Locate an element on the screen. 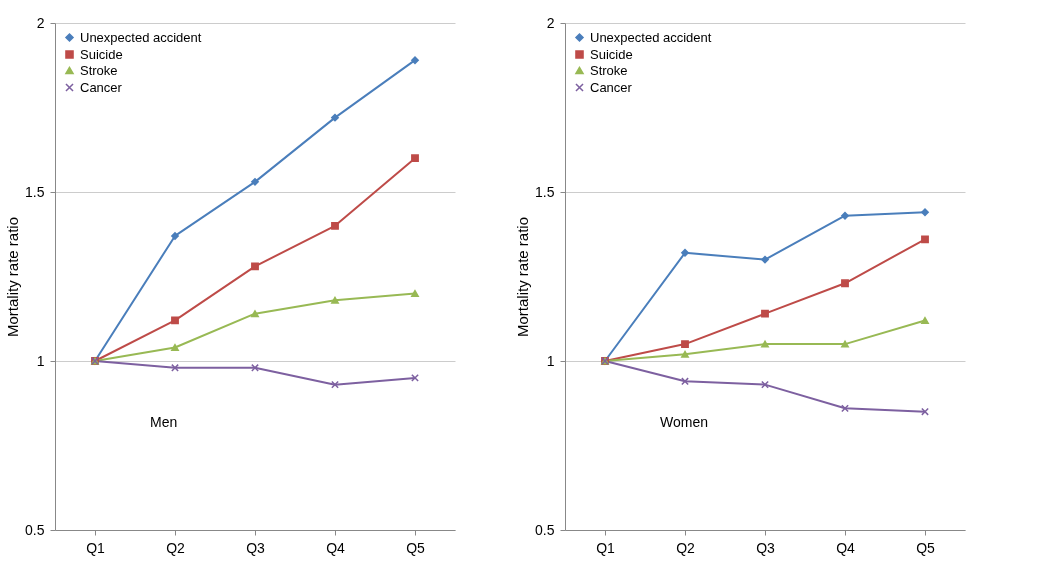  annotation: Women is located at coordinates (684, 422).